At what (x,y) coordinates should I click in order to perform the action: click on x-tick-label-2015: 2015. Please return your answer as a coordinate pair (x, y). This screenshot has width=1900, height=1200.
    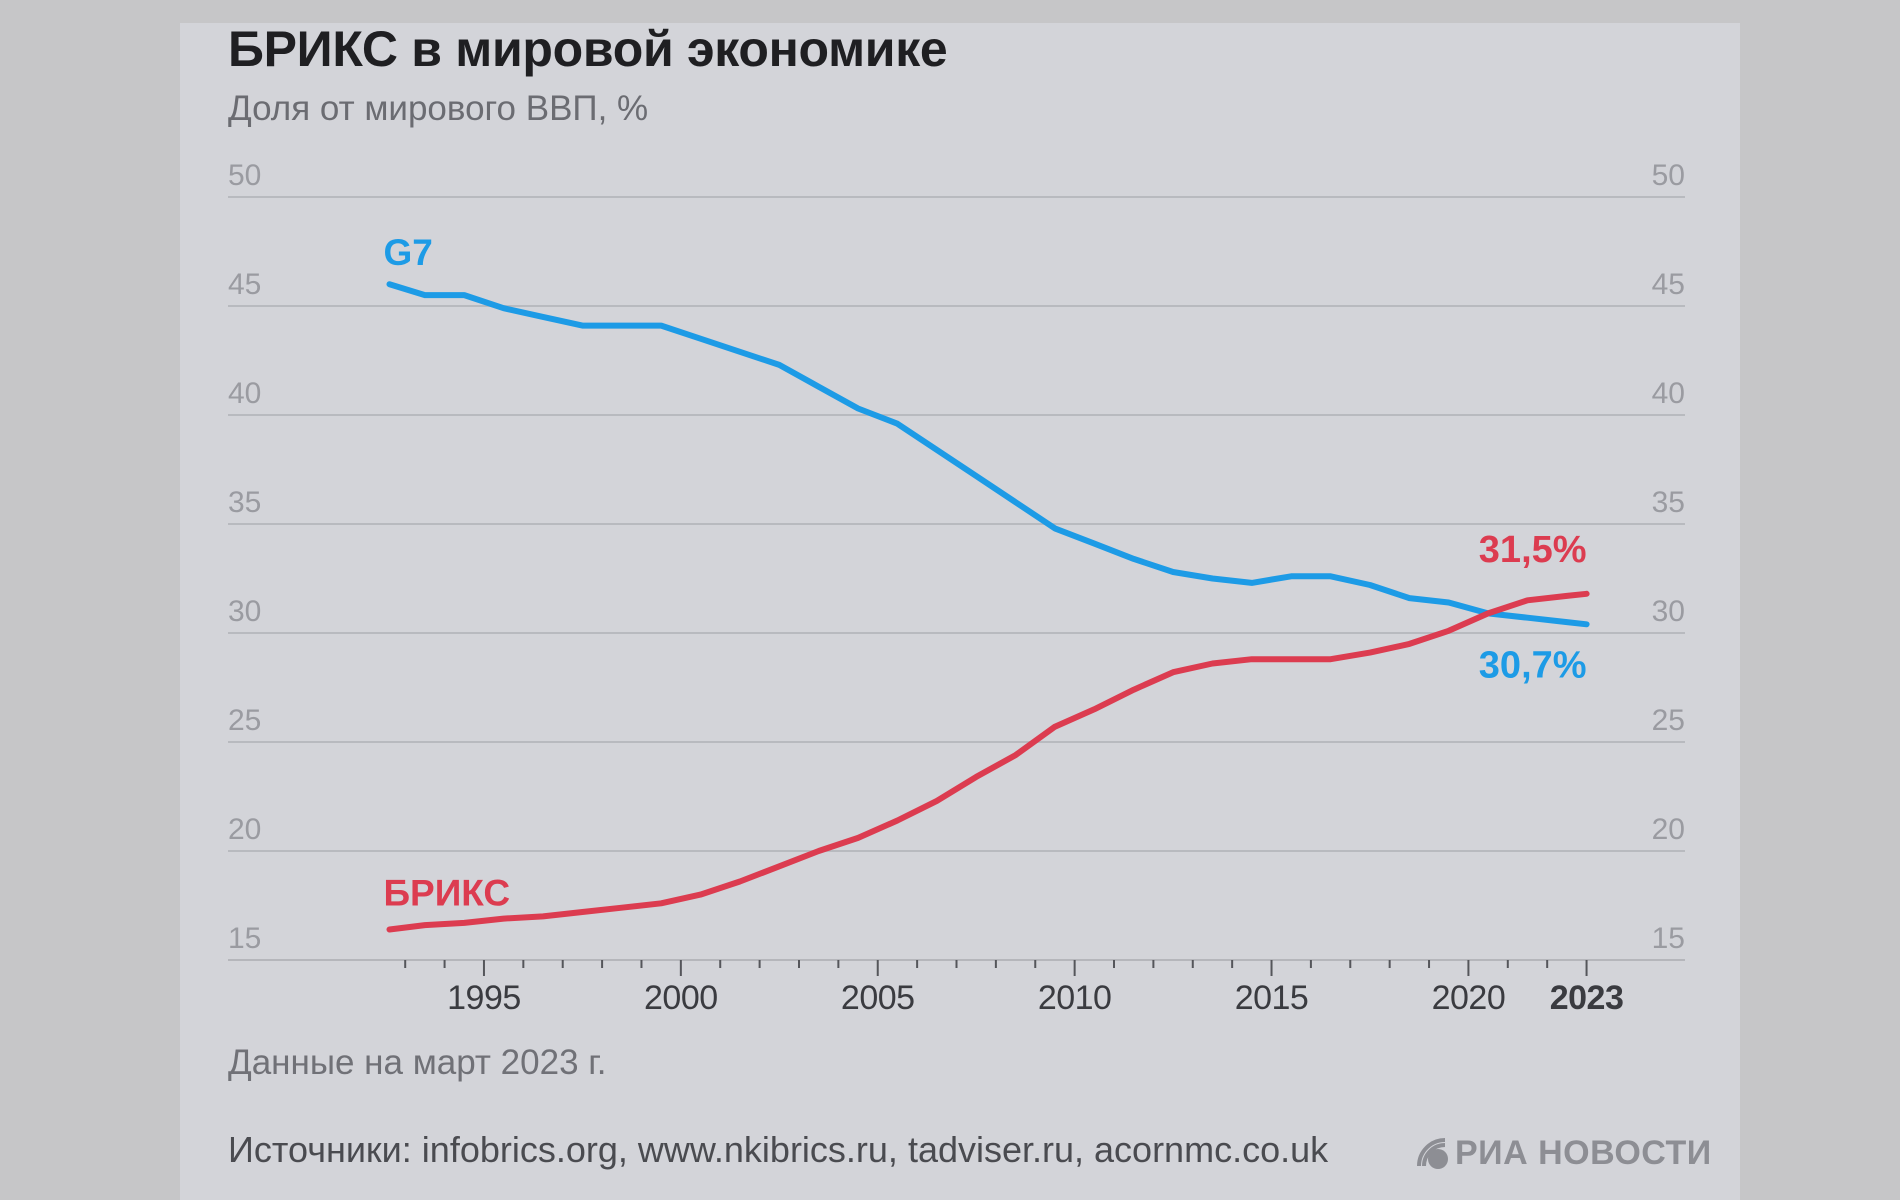
    Looking at the image, I should click on (1272, 998).